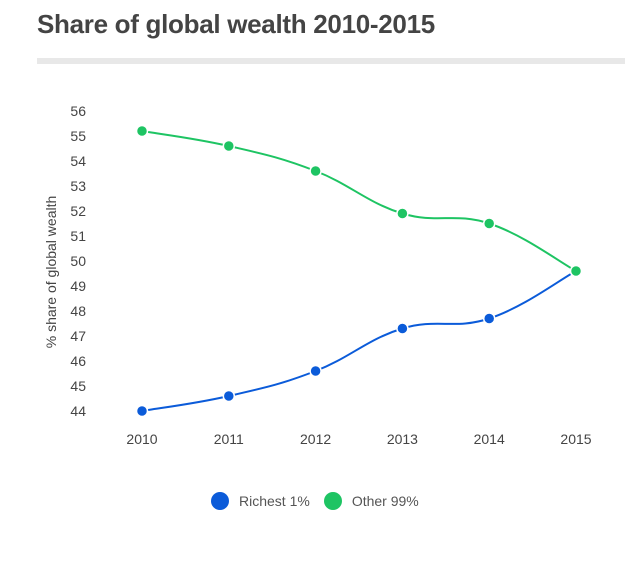 This screenshot has height=584, width=640. I want to click on legend-marker-richest, so click(220, 501).